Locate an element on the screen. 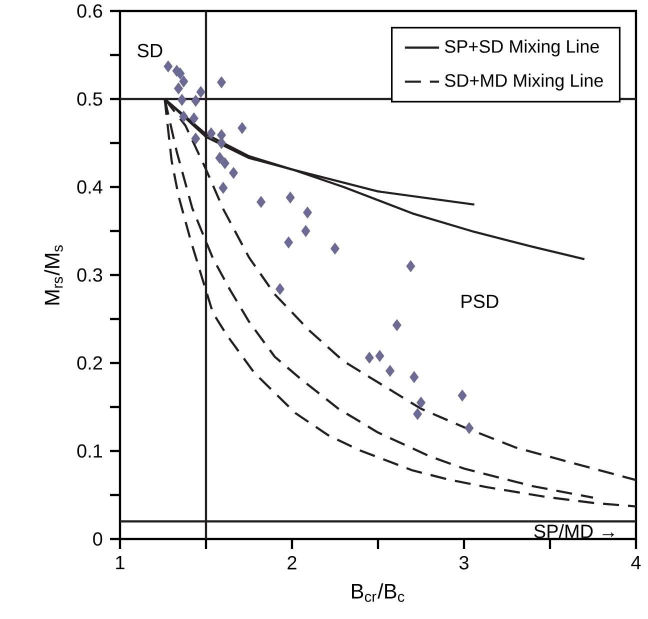 This screenshot has width=648, height=619. y-tick-label: 0.2 is located at coordinates (89, 363).